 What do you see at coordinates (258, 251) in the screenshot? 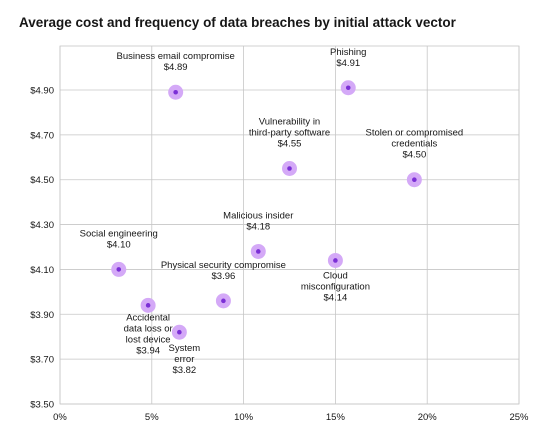
I see `point-center-malicious-insider` at bounding box center [258, 251].